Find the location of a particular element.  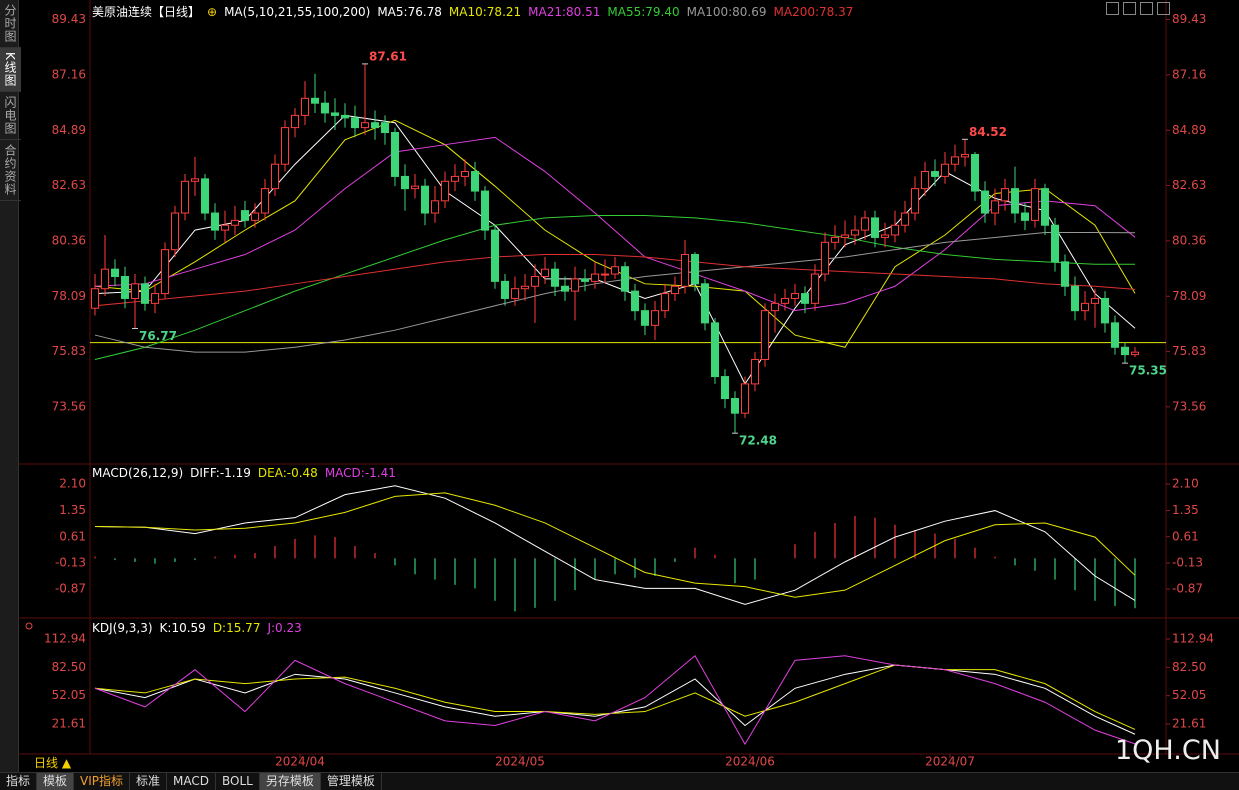

annotation: 72.48 is located at coordinates (758, 441).